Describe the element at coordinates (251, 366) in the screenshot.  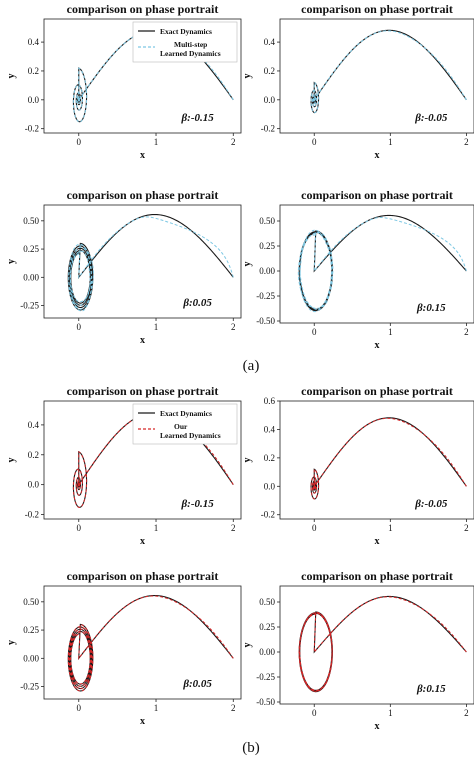
I see `figure-label-a: (a)` at that location.